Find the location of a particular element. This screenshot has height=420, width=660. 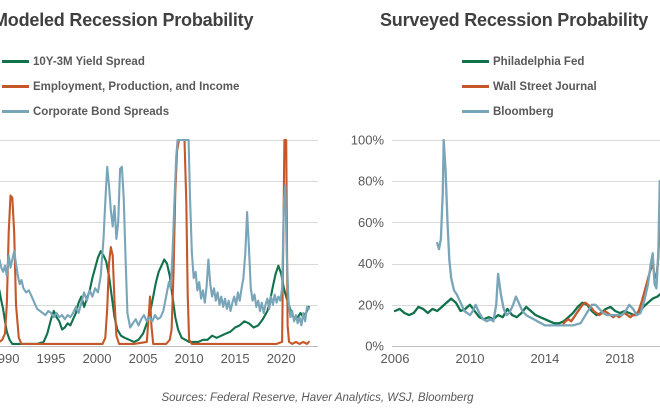

series-line-10y-3m-yield-spread is located at coordinates (155, 297).